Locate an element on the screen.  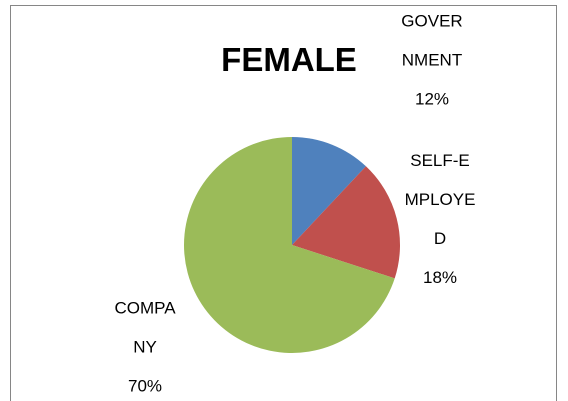
data-label: SELF-EMPLOYED 18% is located at coordinates (440, 219).